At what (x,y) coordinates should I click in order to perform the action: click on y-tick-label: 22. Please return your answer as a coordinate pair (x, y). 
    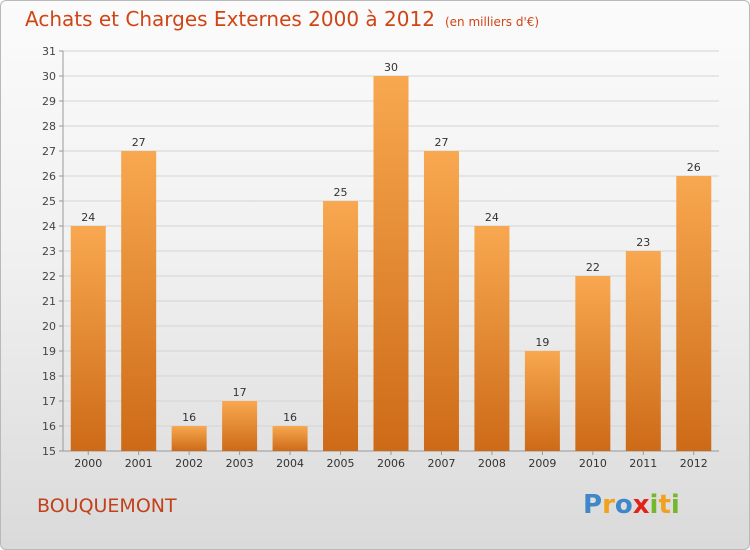
    Looking at the image, I should click on (49, 276).